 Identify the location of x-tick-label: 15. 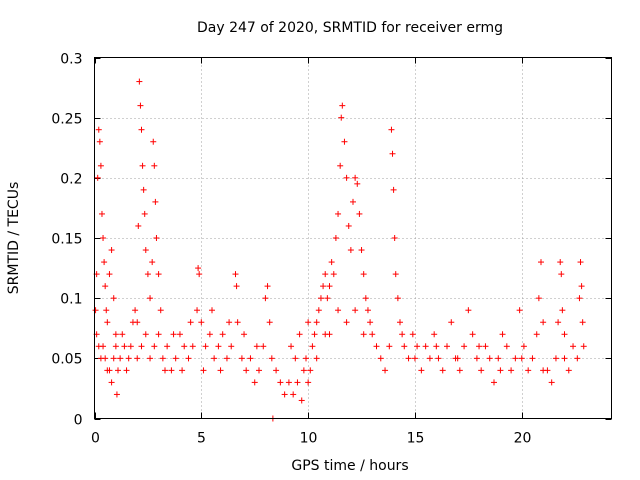
(416, 439).